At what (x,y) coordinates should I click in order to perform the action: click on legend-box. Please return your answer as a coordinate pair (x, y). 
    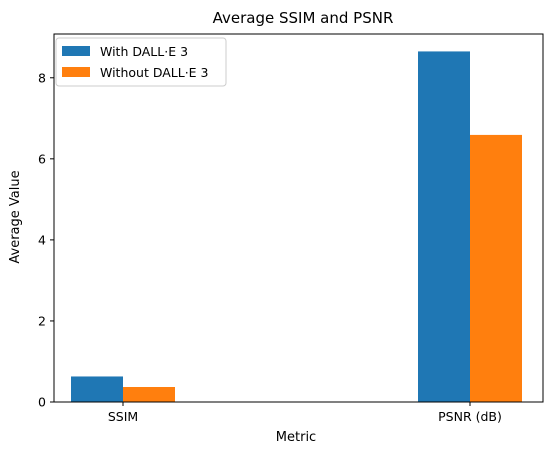
    Looking at the image, I should click on (141, 62).